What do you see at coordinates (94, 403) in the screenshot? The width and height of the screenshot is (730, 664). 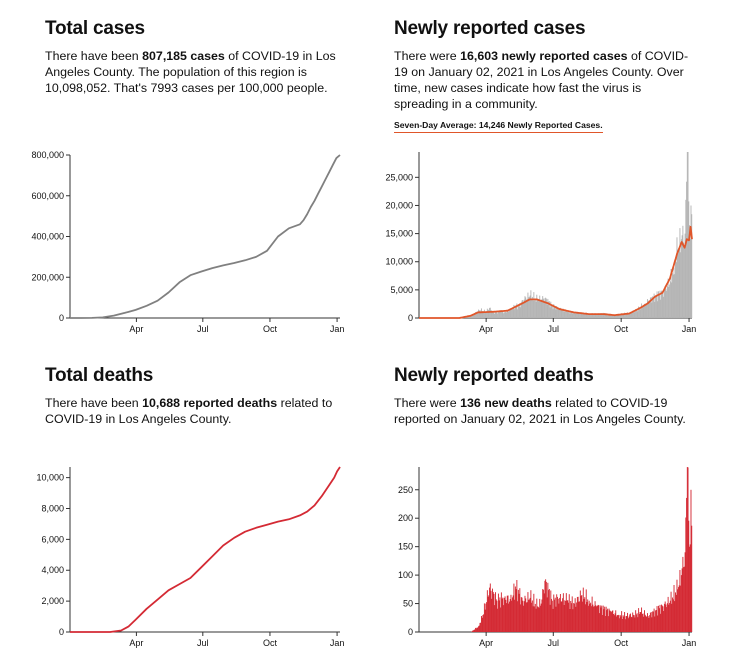 I see `desc-prefix: There have been` at bounding box center [94, 403].